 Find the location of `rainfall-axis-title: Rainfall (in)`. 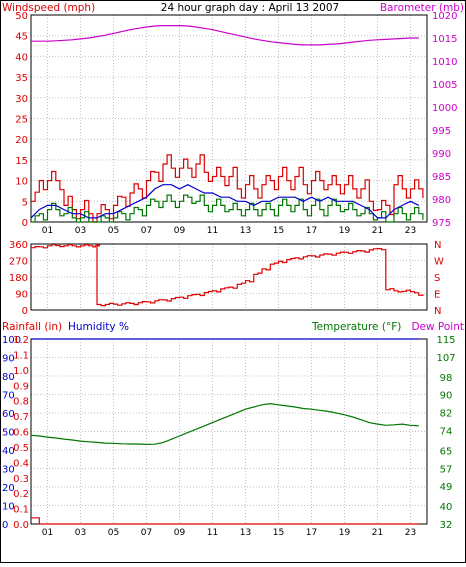

rainfall-axis-title: Rainfall (in) is located at coordinates (32, 327).